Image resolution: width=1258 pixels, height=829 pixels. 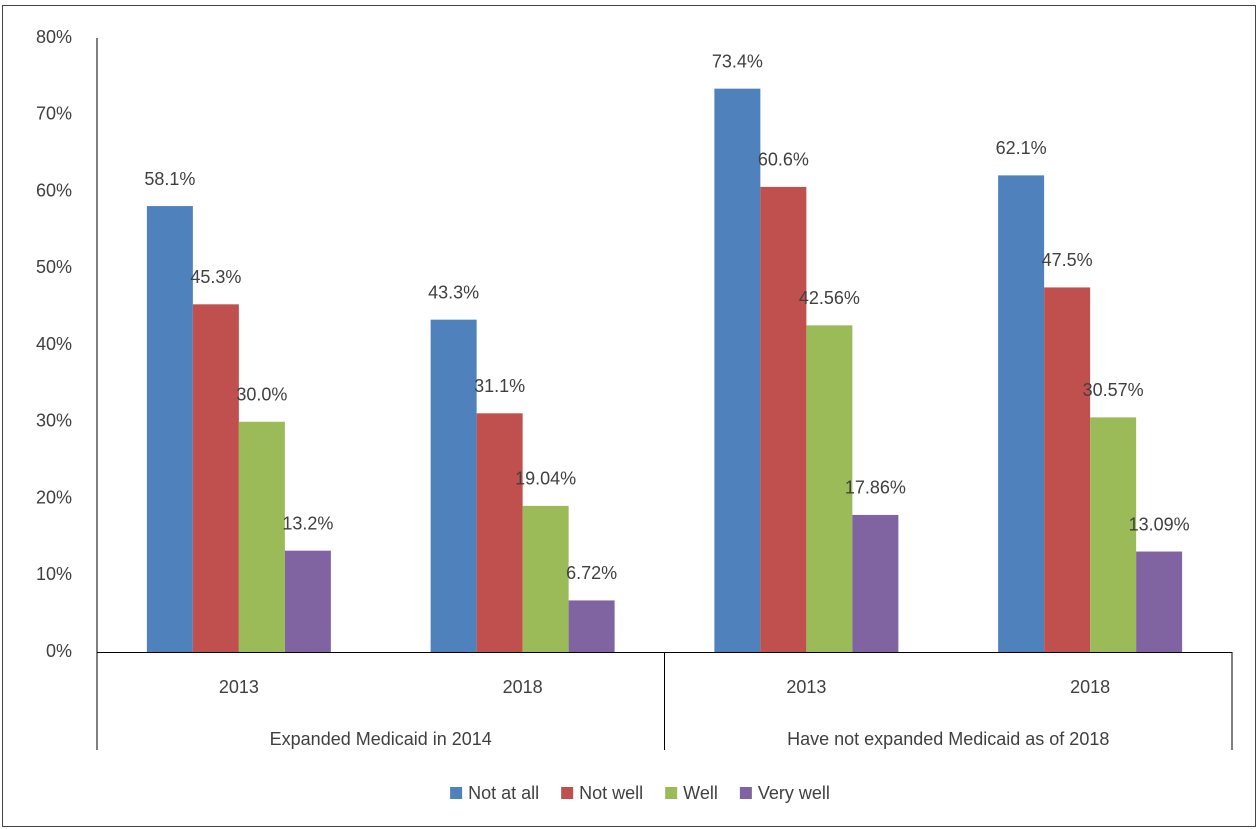 I want to click on y-tick-label: 40%, so click(x=54, y=344).